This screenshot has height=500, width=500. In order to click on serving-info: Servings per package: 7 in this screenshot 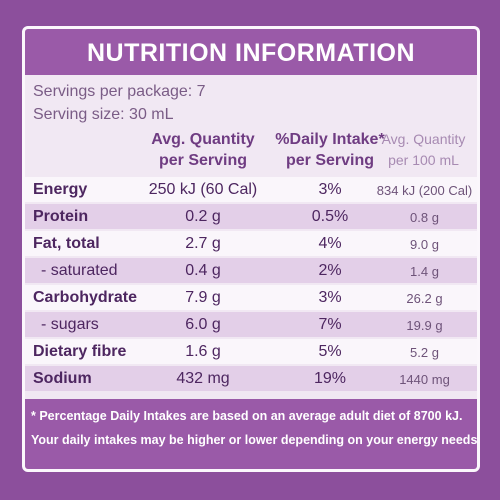, I will do `click(119, 91)`.